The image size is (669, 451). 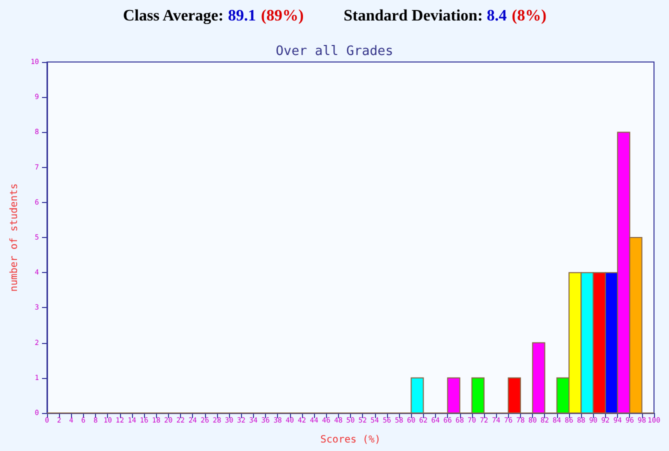 What do you see at coordinates (350, 440) in the screenshot?
I see `x-axis-title: Scores (%)` at bounding box center [350, 440].